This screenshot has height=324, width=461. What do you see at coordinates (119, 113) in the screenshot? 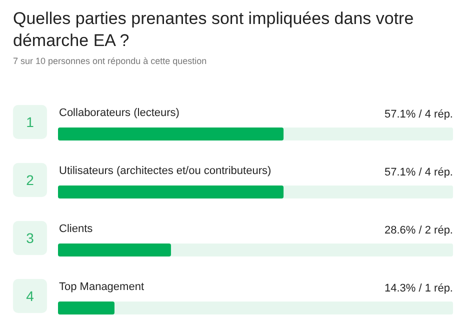
I see `y-tick-label: Collaborateurs (lecteurs)` at bounding box center [119, 113].